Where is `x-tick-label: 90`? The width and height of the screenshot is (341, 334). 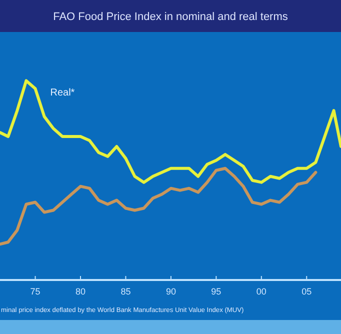 x-tick-label: 90 is located at coordinates (171, 291).